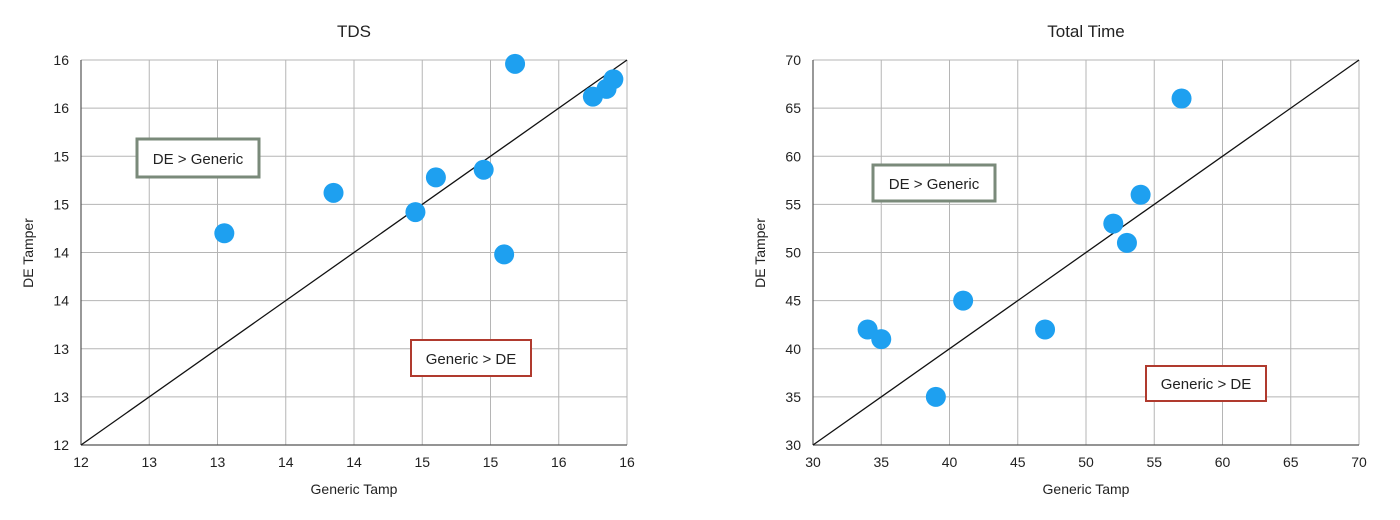  What do you see at coordinates (1359, 462) in the screenshot?
I see `x-tick-label: 70` at bounding box center [1359, 462].